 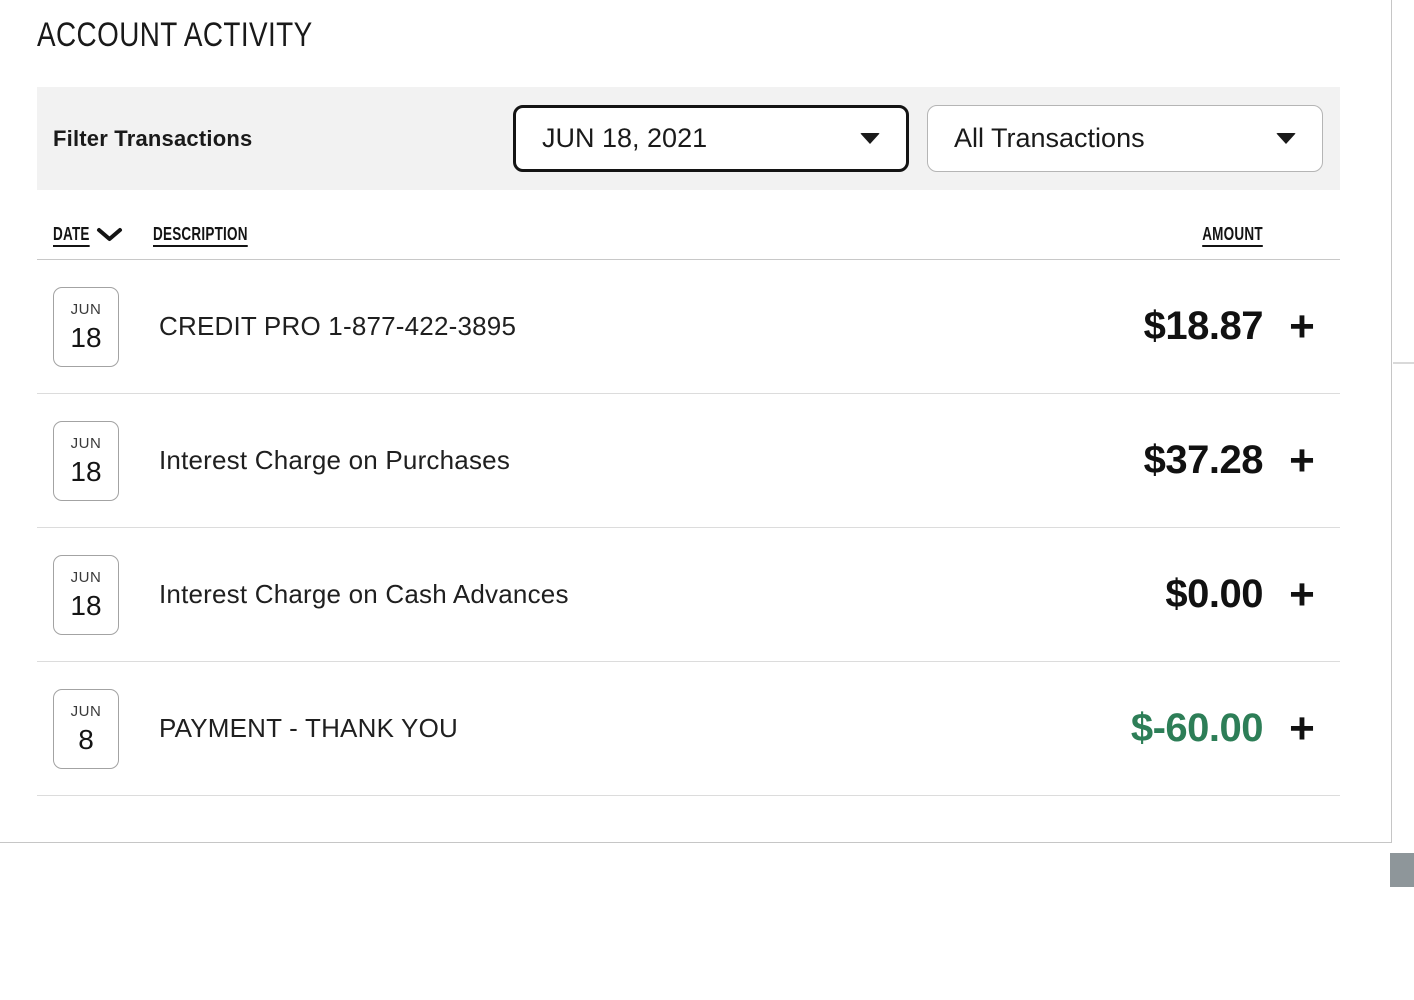 I want to click on transaction-type-select: All Transactions, so click(x=1125, y=138).